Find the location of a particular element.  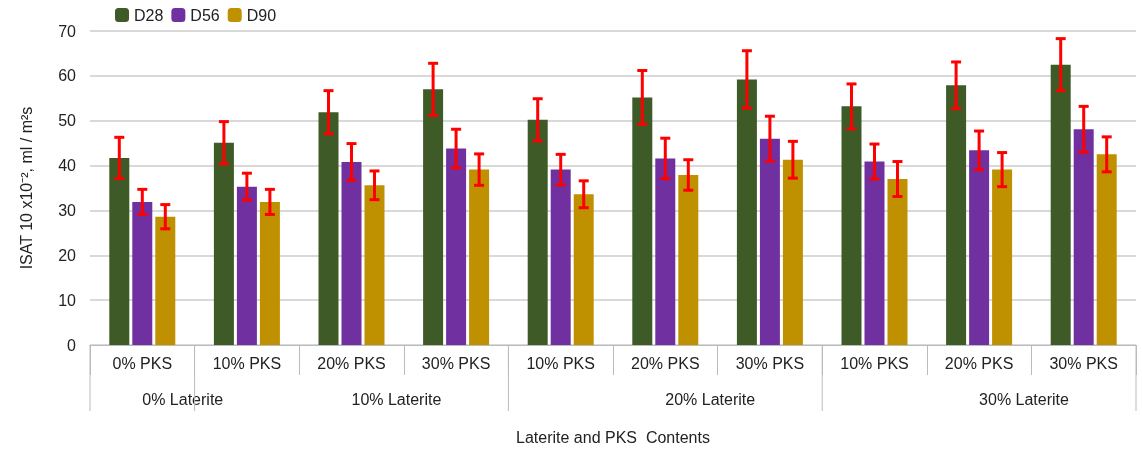

x-axis-title: Laterite and PKS Contents is located at coordinates (613, 437).